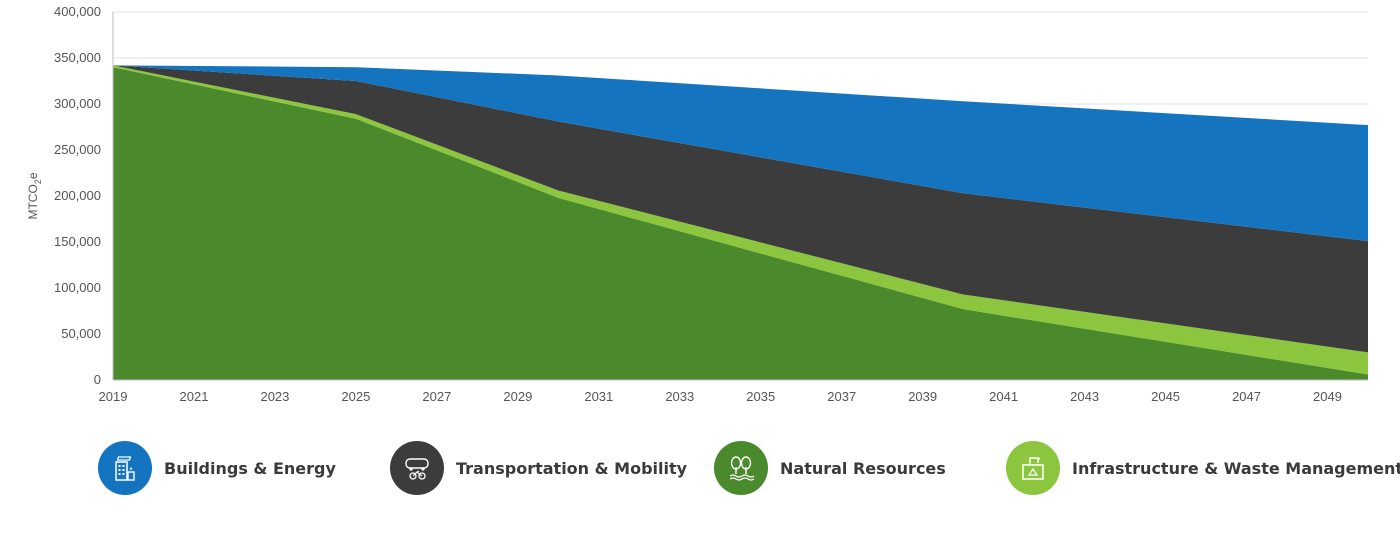 The height and width of the screenshot is (536, 1400). What do you see at coordinates (77, 149) in the screenshot?
I see `y-tick-label: 250,000` at bounding box center [77, 149].